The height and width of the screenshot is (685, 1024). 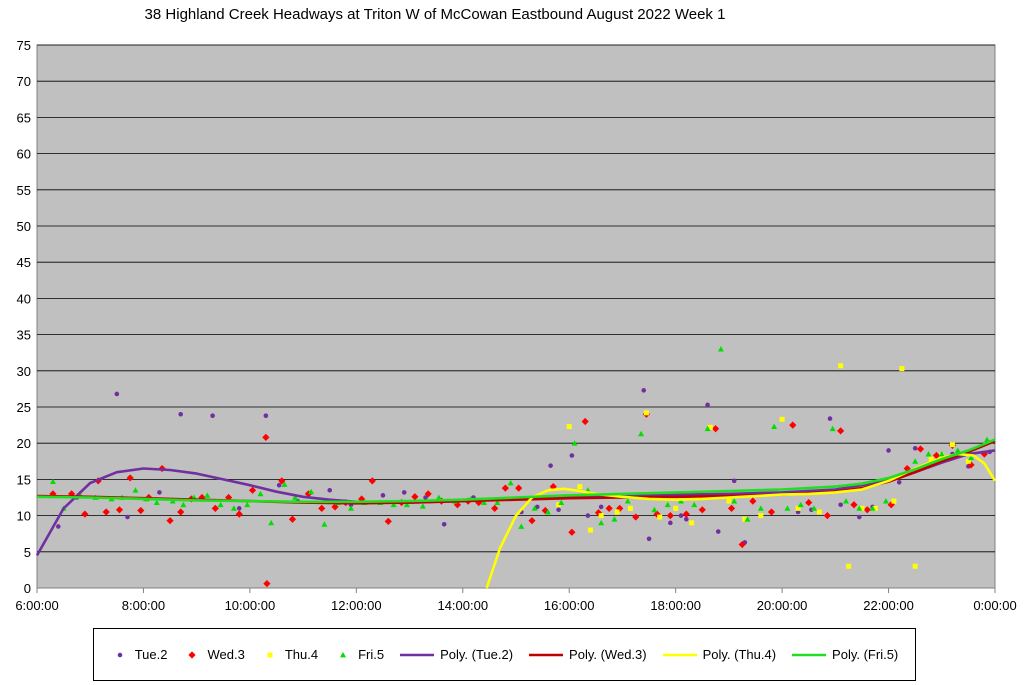 What do you see at coordinates (24, 317) in the screenshot?
I see `y-axis-ticks: 0 5 10 15 20 25 30 35 40 45 50 55 60 65 70 75` at bounding box center [24, 317].